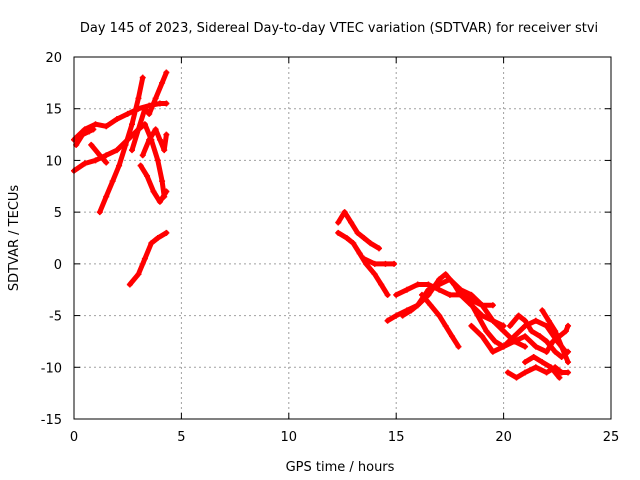 The image size is (640, 480). What do you see at coordinates (503, 437) in the screenshot?
I see `x-tick-label: 20` at bounding box center [503, 437].